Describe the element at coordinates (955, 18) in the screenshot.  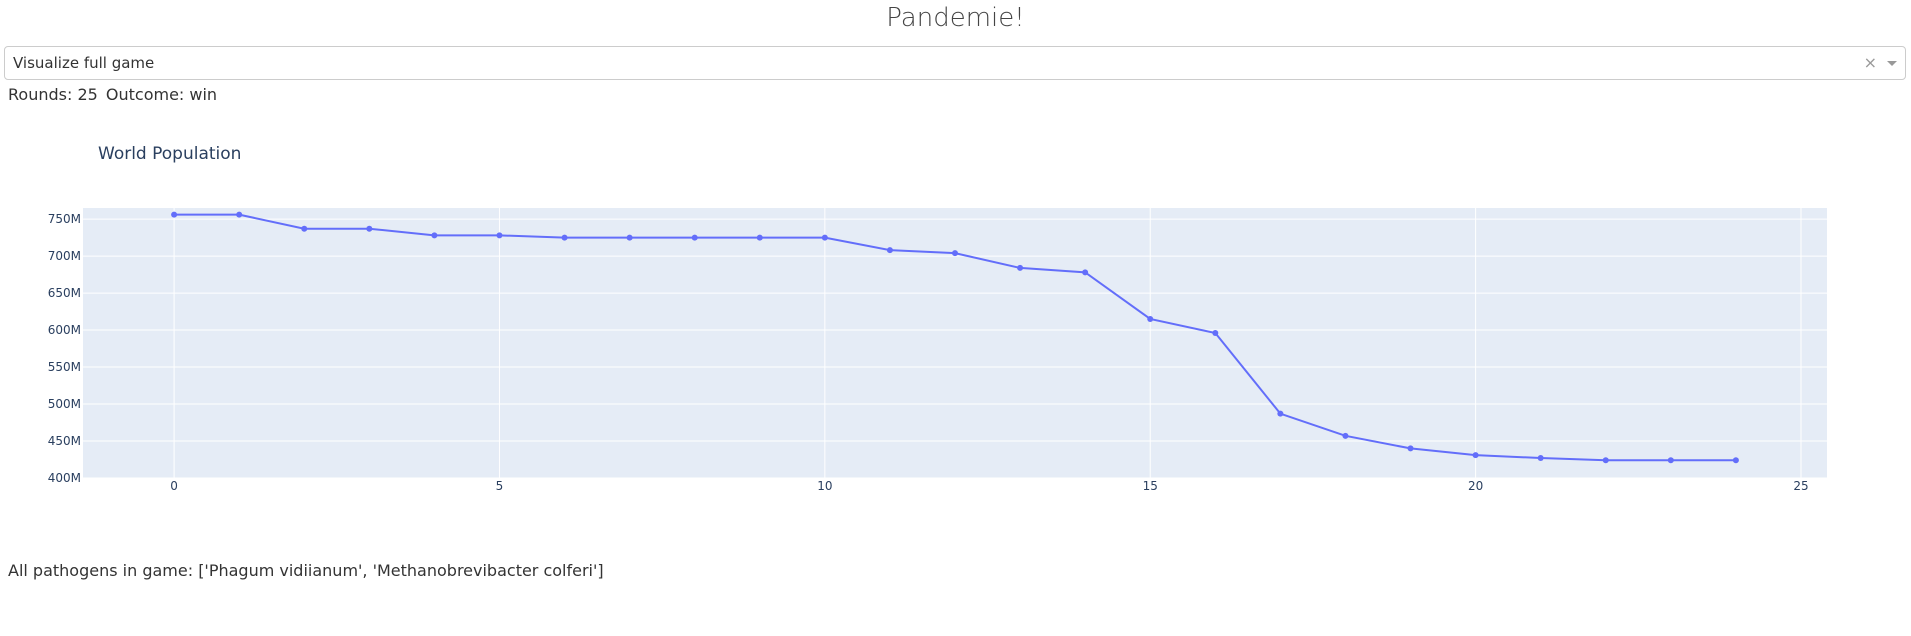
I see `page-title: Pandemie!` at that location.